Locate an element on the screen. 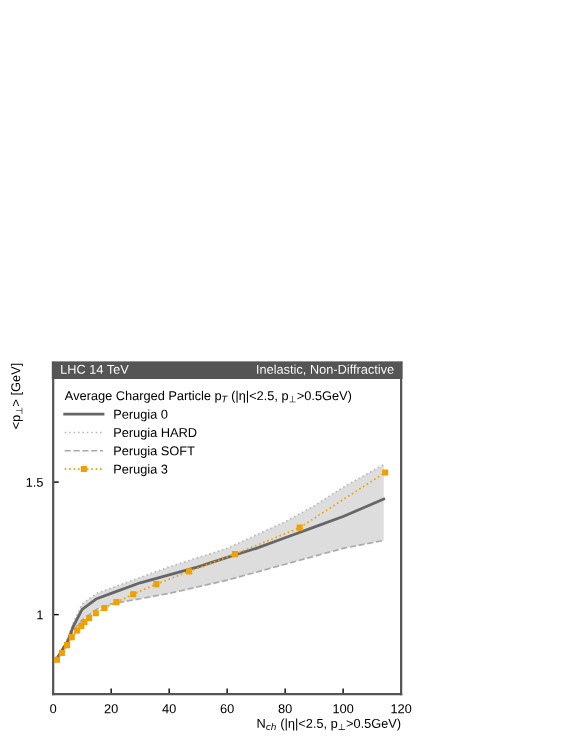 Image resolution: width=578 pixels, height=748 pixels. line-series is located at coordinates (220, 579).